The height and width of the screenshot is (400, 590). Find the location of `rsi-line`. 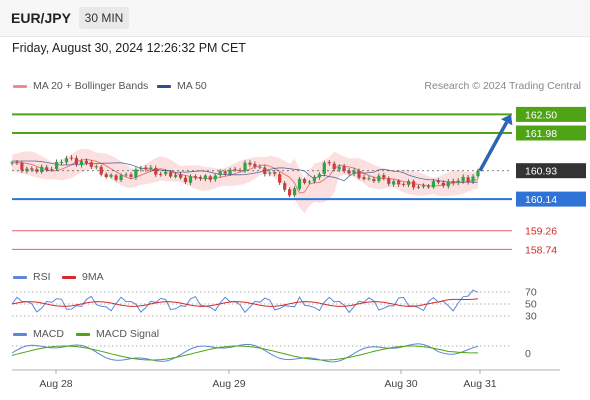

rsi-line is located at coordinates (245, 301).